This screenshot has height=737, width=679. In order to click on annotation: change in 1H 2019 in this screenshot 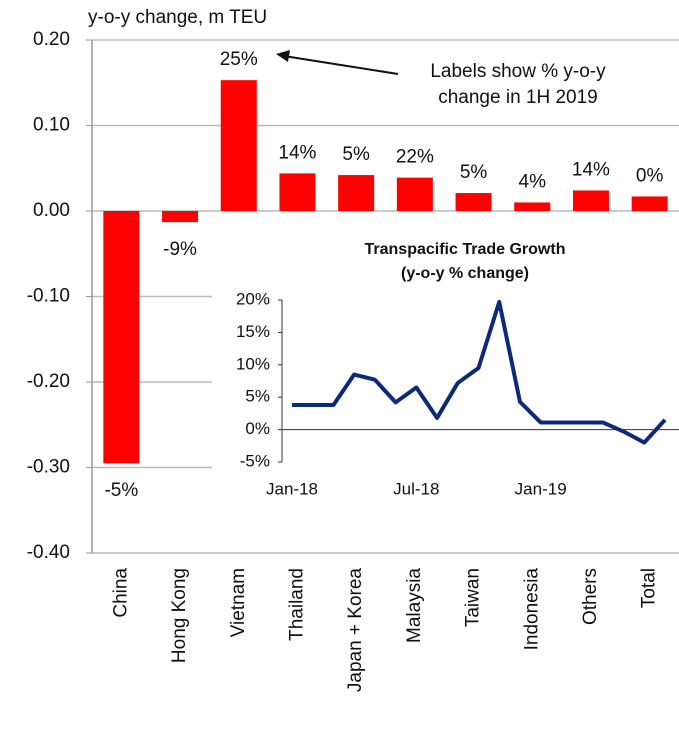, I will do `click(518, 97)`.